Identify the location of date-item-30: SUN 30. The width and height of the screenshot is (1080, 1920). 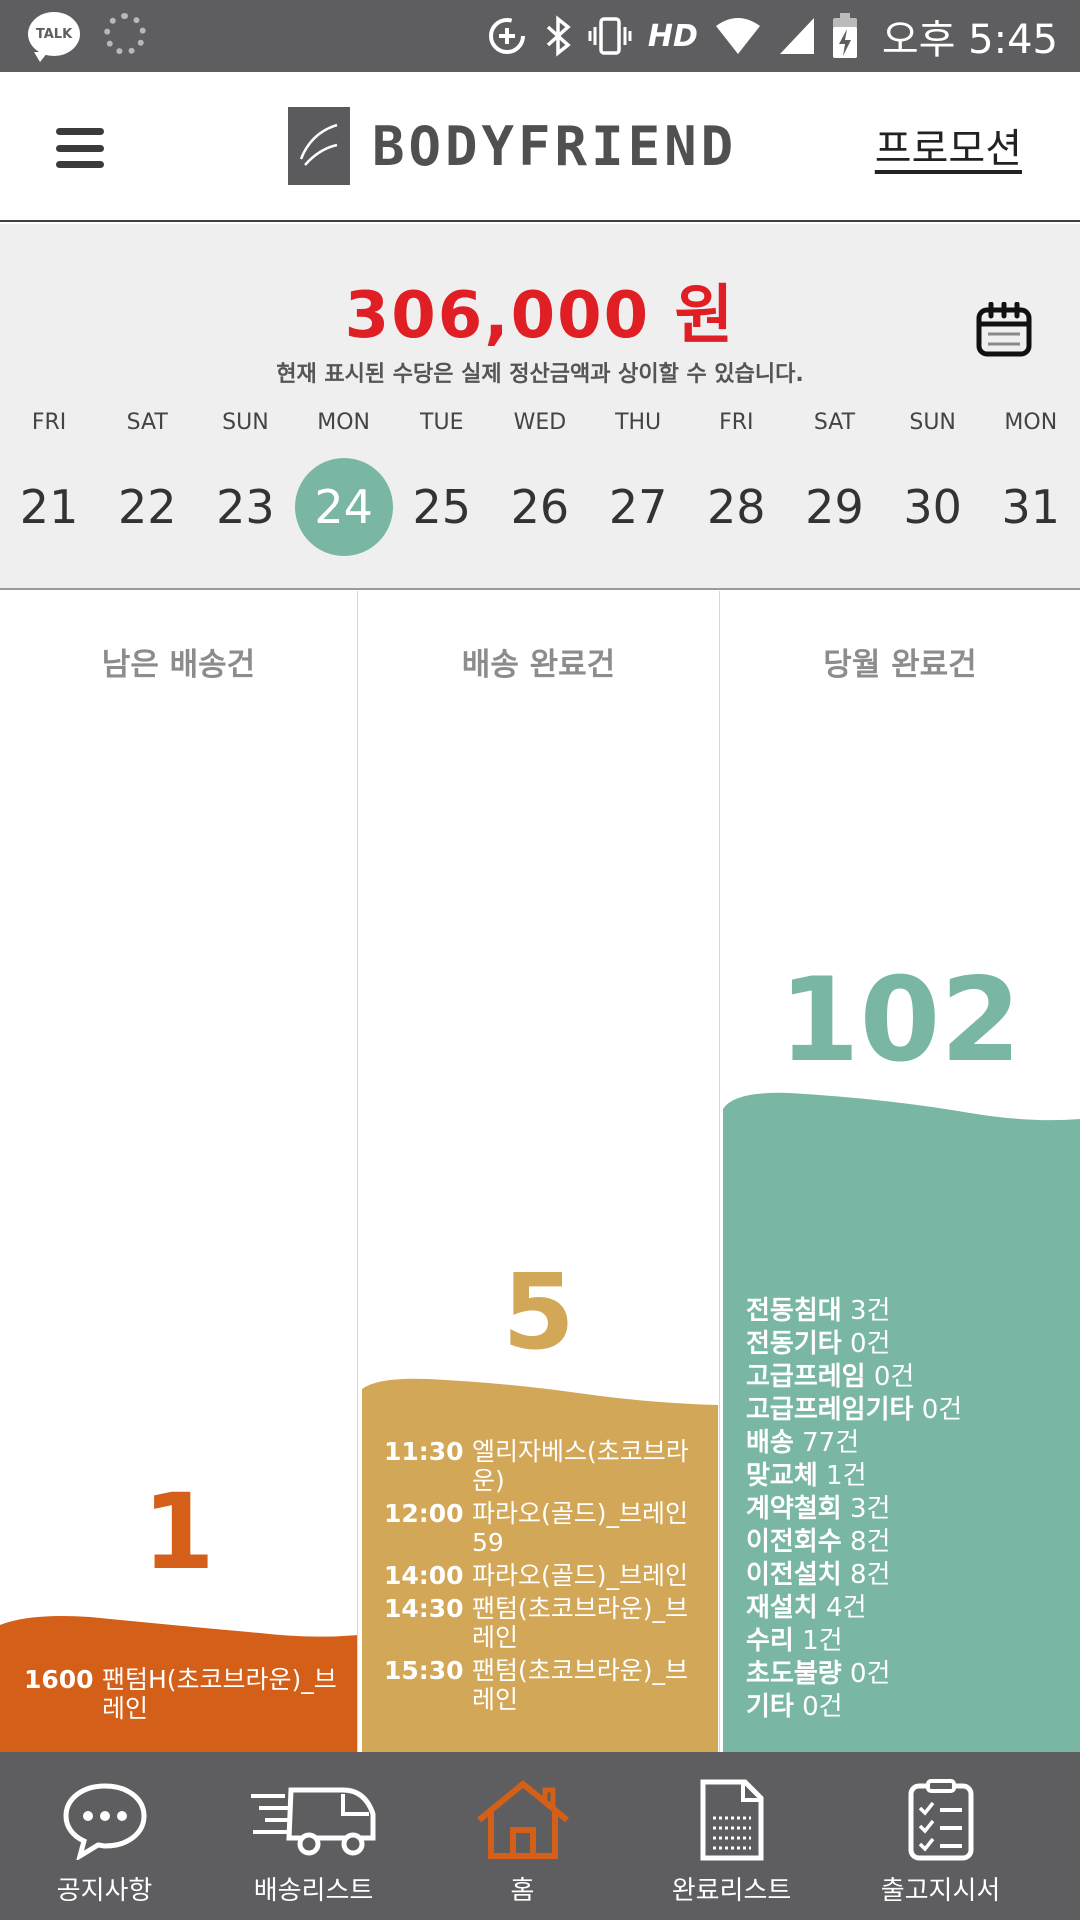
(933, 483).